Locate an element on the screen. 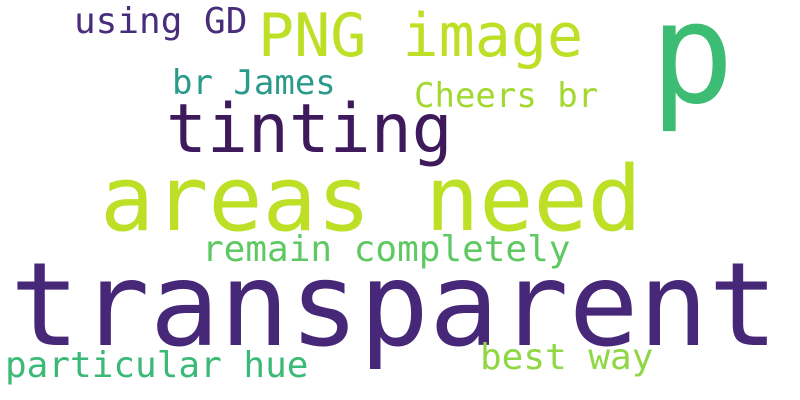  word-br-james: br James is located at coordinates (254, 83).